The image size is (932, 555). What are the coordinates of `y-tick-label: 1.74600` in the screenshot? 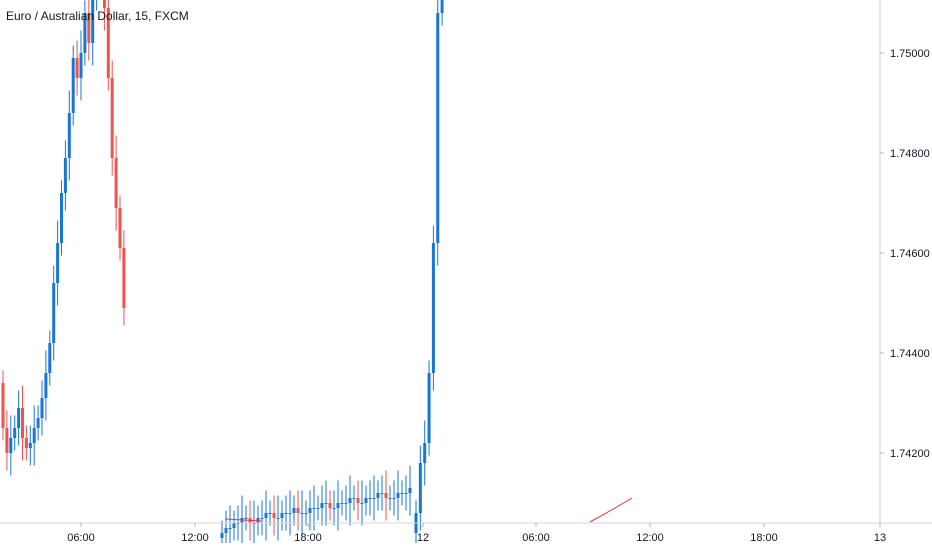 It's located at (910, 254).